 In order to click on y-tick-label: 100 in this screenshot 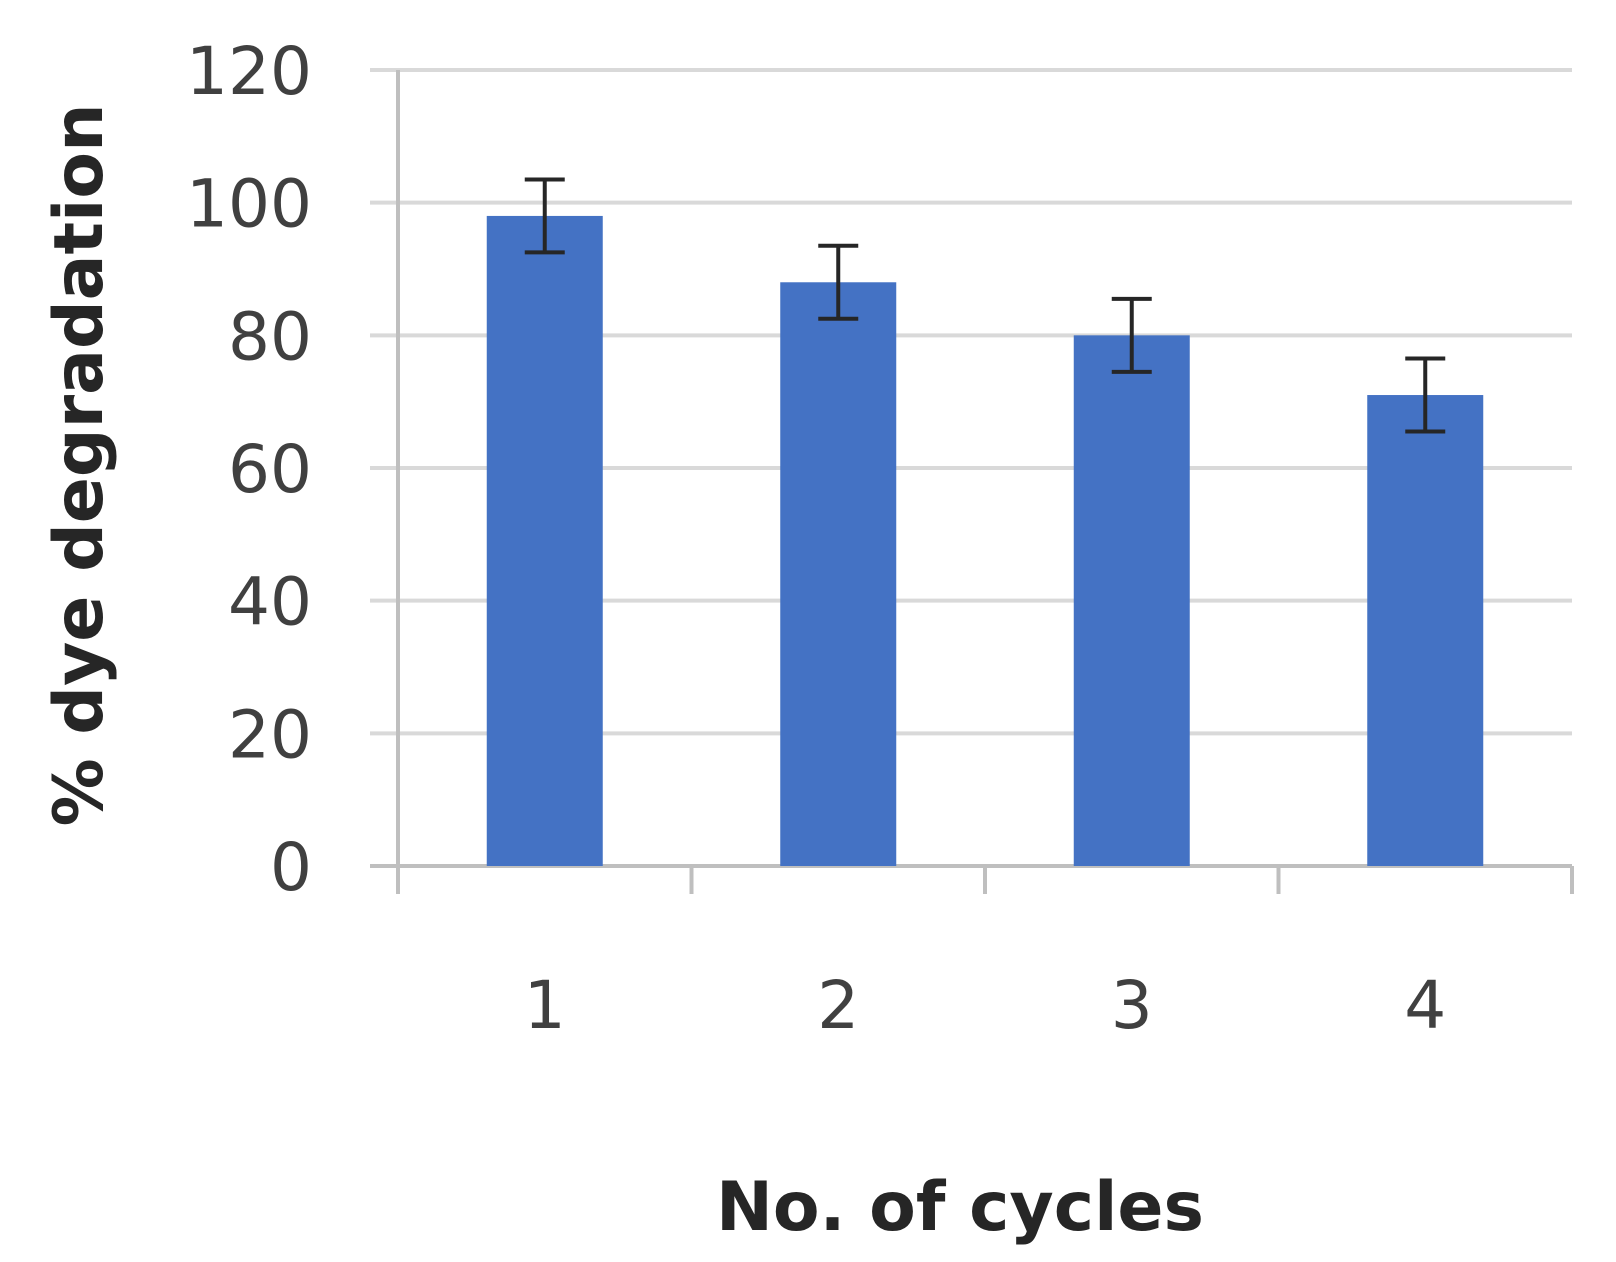, I will do `click(249, 204)`.